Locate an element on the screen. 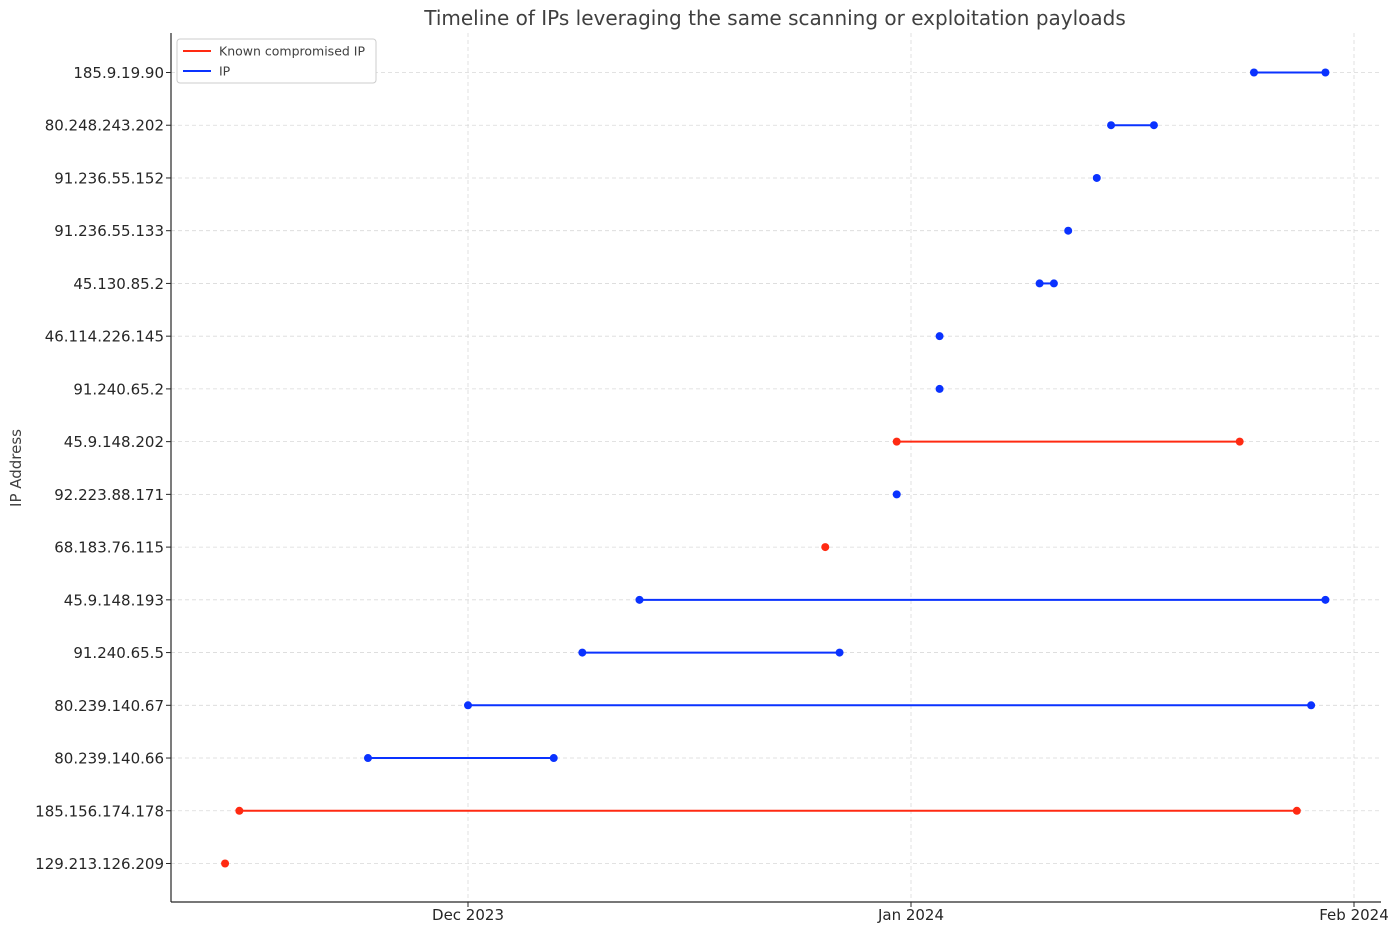  legend-label-known: Known compromised IP is located at coordinates (292, 51).